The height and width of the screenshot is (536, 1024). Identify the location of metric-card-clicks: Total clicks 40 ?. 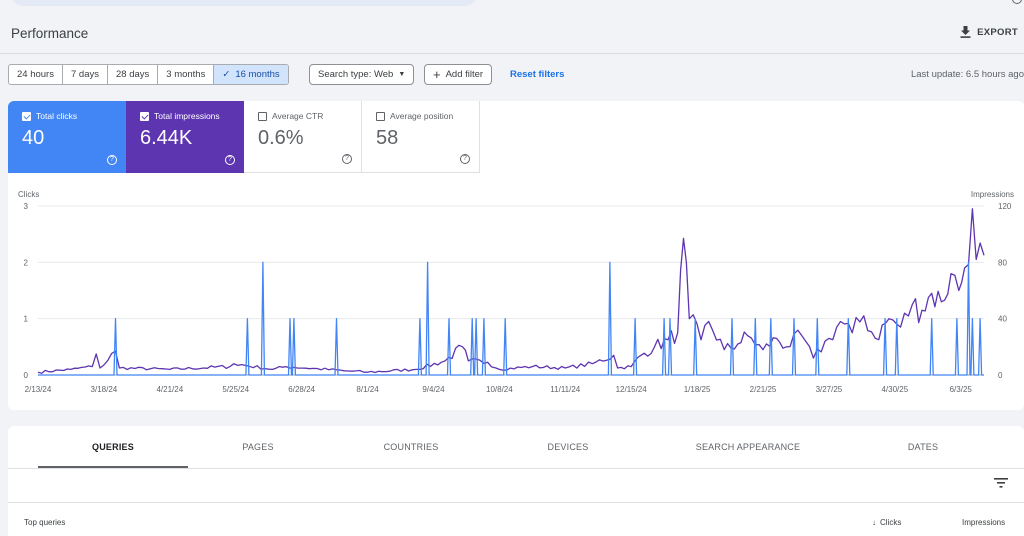
(67, 137).